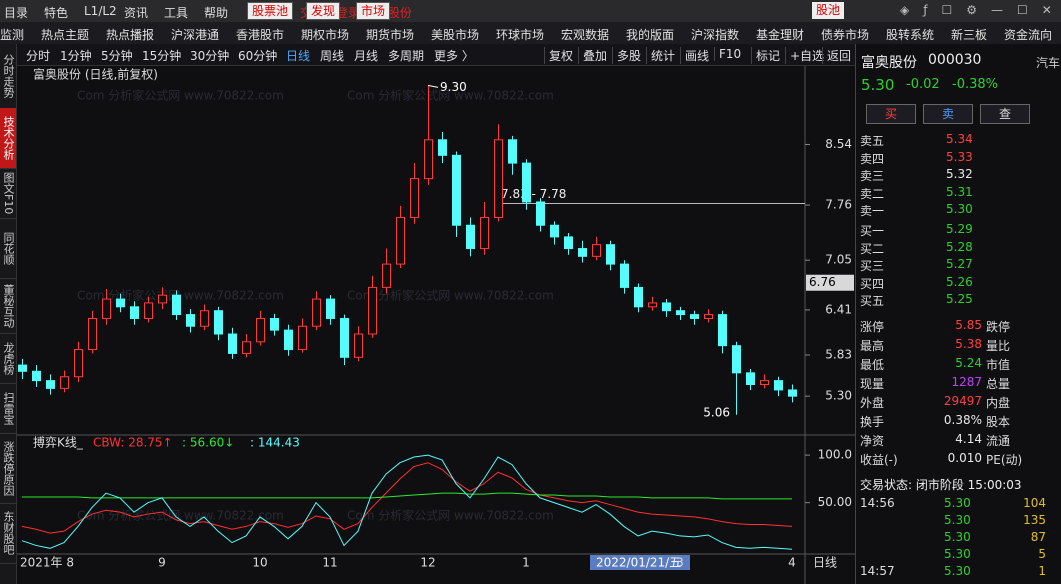 The image size is (1061, 584). Describe the element at coordinates (959, 191) in the screenshot. I see `book-price: 5.31` at that location.